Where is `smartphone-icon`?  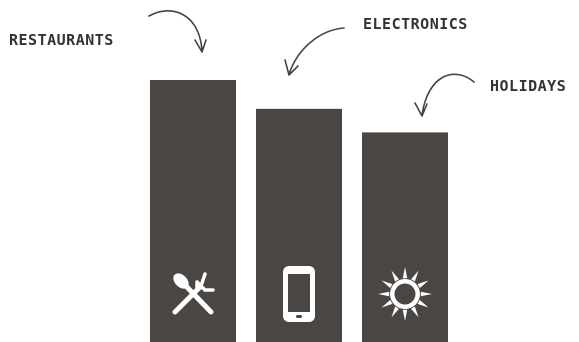
smartphone-icon is located at coordinates (299, 294).